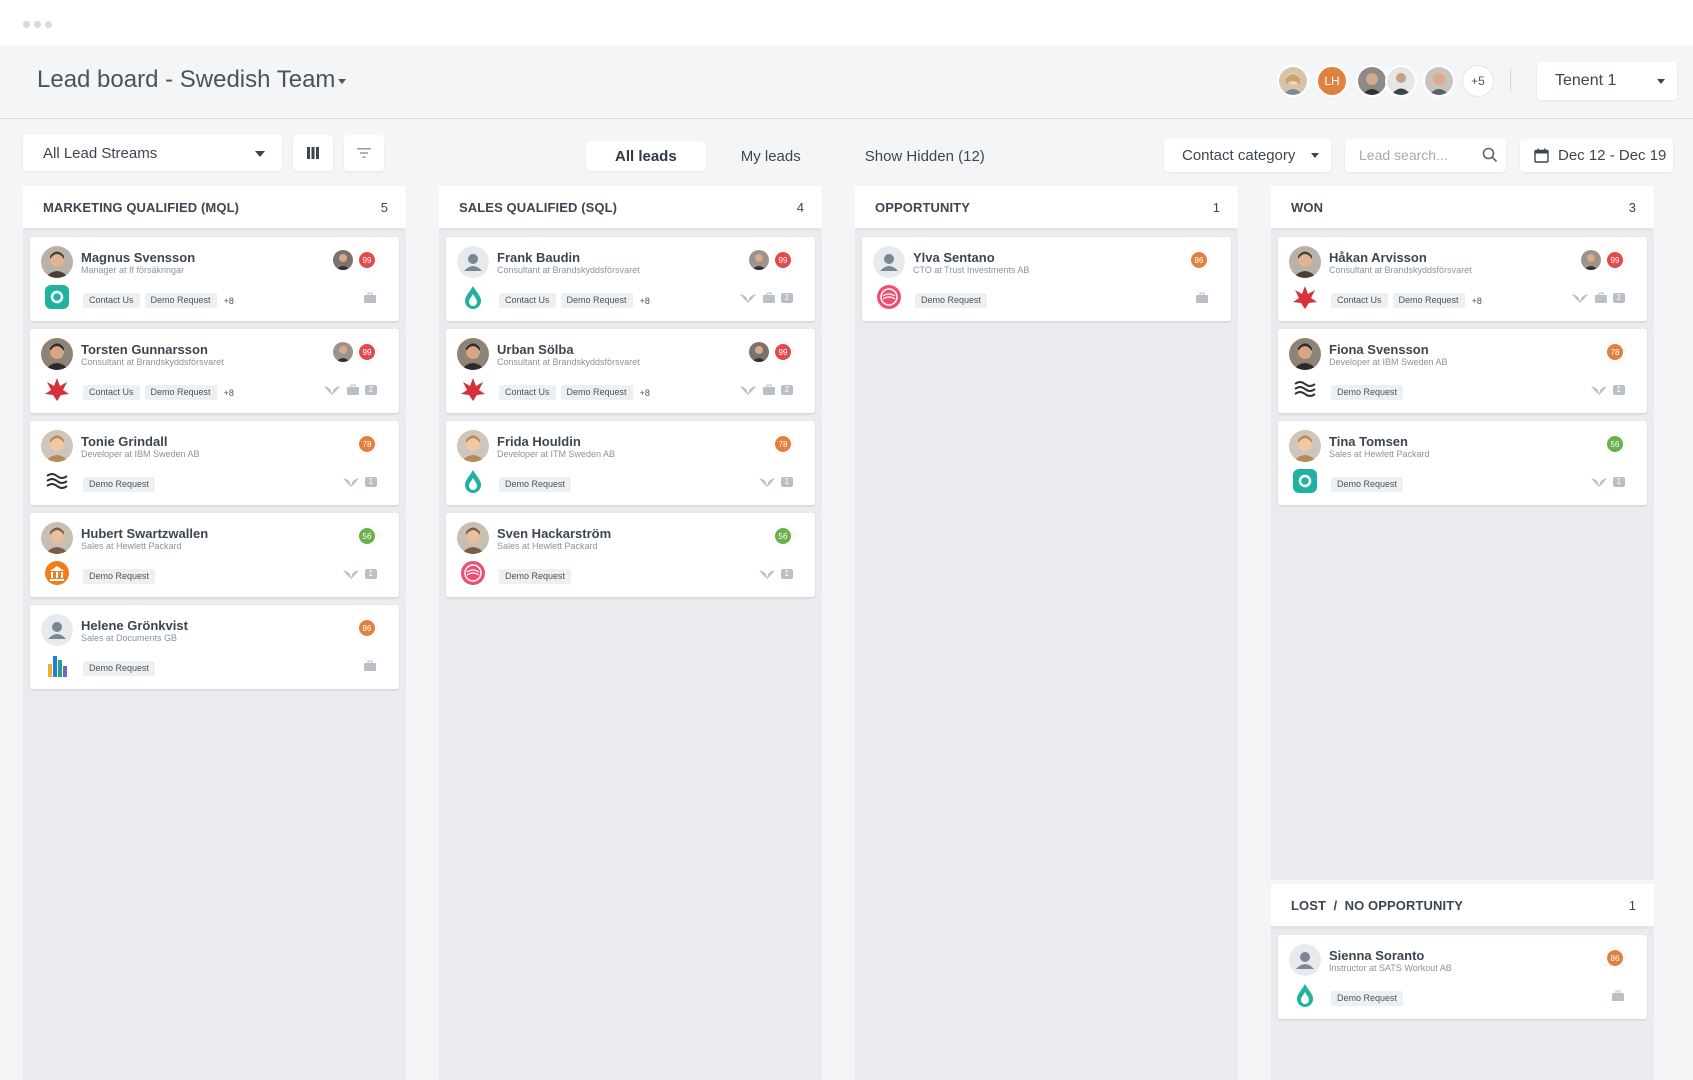 This screenshot has height=1080, width=1693. Describe the element at coordinates (971, 270) in the screenshot. I see `lead-role: CTO at Trust Investments AB` at that location.